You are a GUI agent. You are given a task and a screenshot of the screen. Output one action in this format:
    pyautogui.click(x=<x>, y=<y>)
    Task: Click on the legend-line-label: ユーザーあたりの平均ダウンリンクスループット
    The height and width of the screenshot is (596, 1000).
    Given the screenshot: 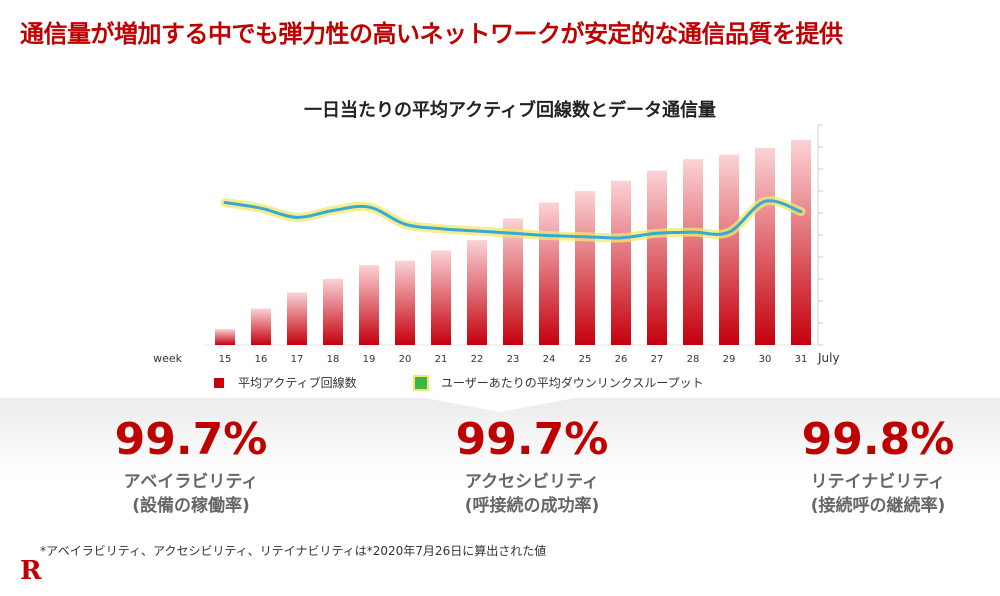 What is the action you would take?
    pyautogui.click(x=572, y=383)
    